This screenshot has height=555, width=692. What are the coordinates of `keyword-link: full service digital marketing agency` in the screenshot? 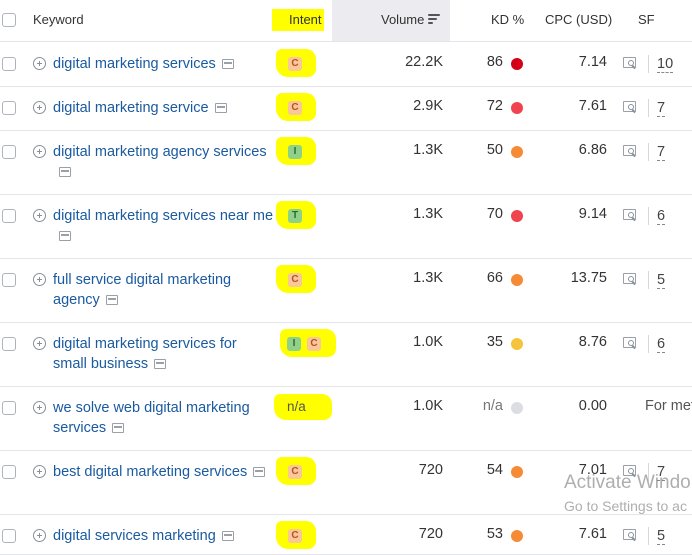 It's located at (163, 290).